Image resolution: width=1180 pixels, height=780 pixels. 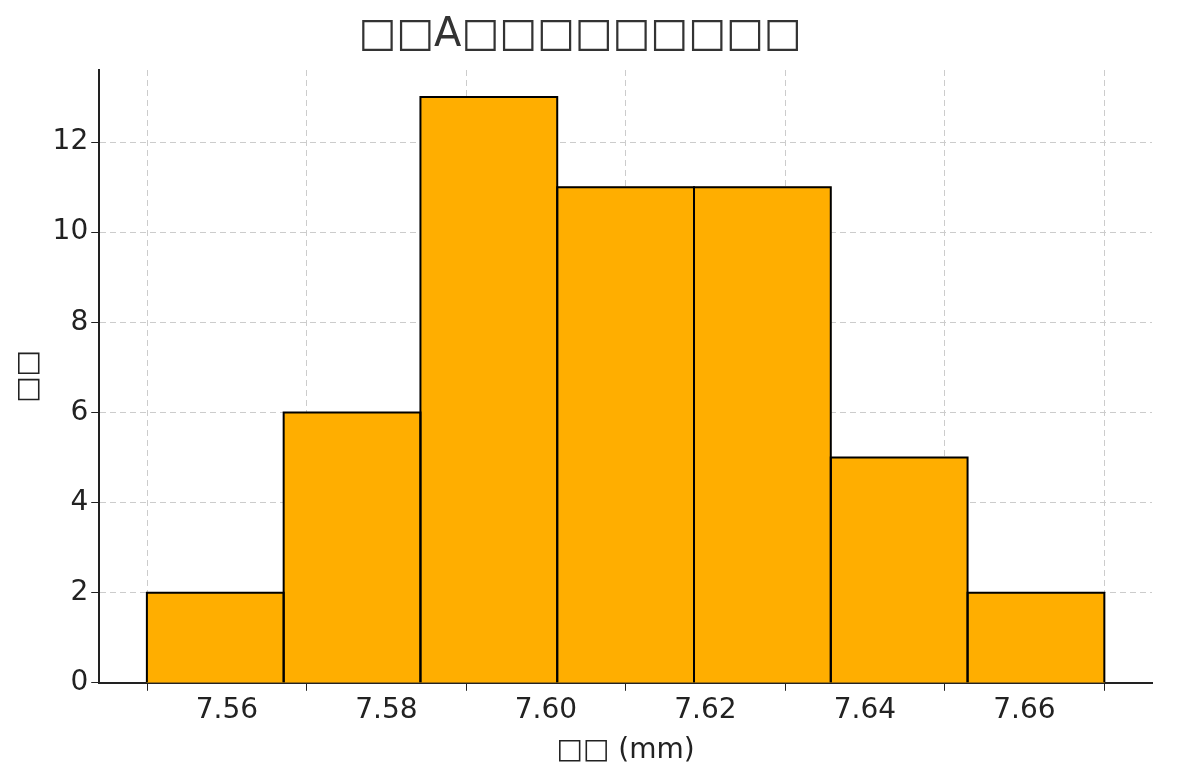 I want to click on x-tick-label: 7.58, so click(x=386, y=708).